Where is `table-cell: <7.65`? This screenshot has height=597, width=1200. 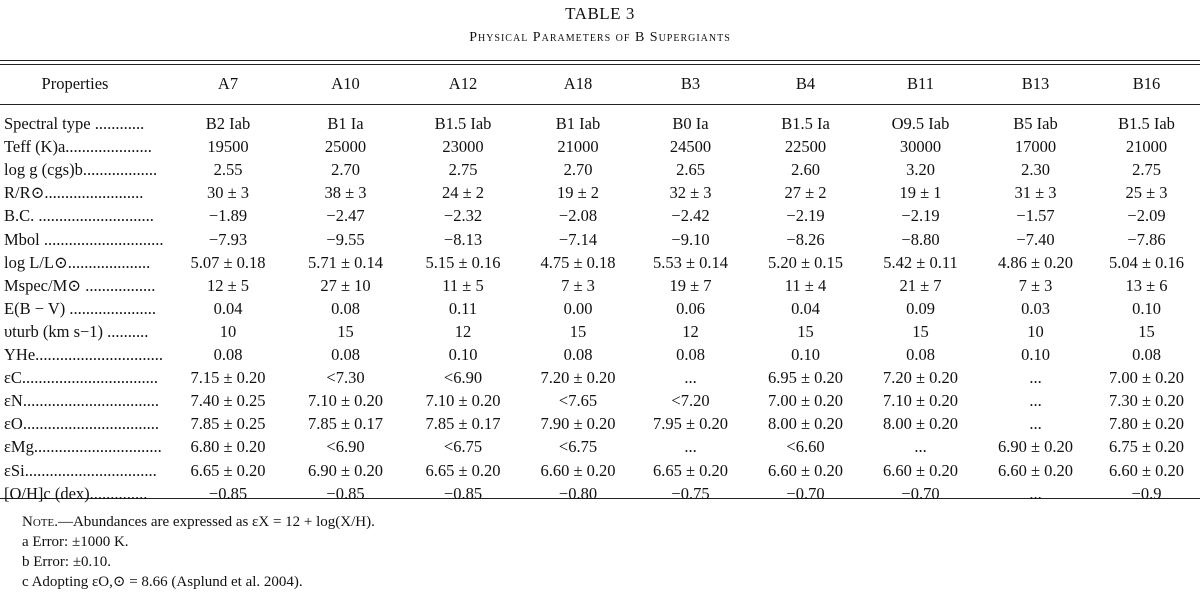
table-cell: <7.65 is located at coordinates (578, 401).